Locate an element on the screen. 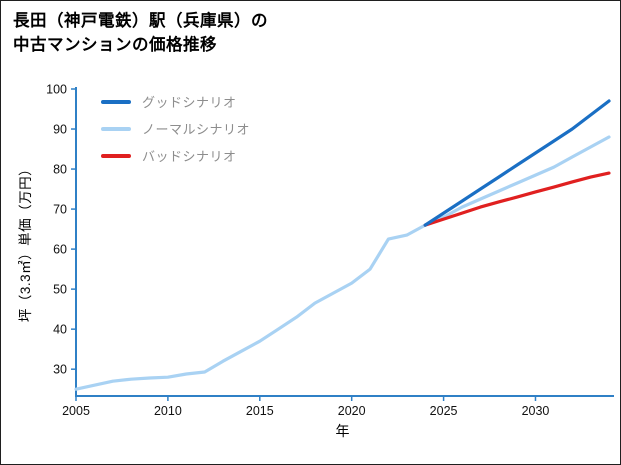 The image size is (621, 465). legend-item-normal-scenario: ノーマルシナリオ is located at coordinates (175, 128).